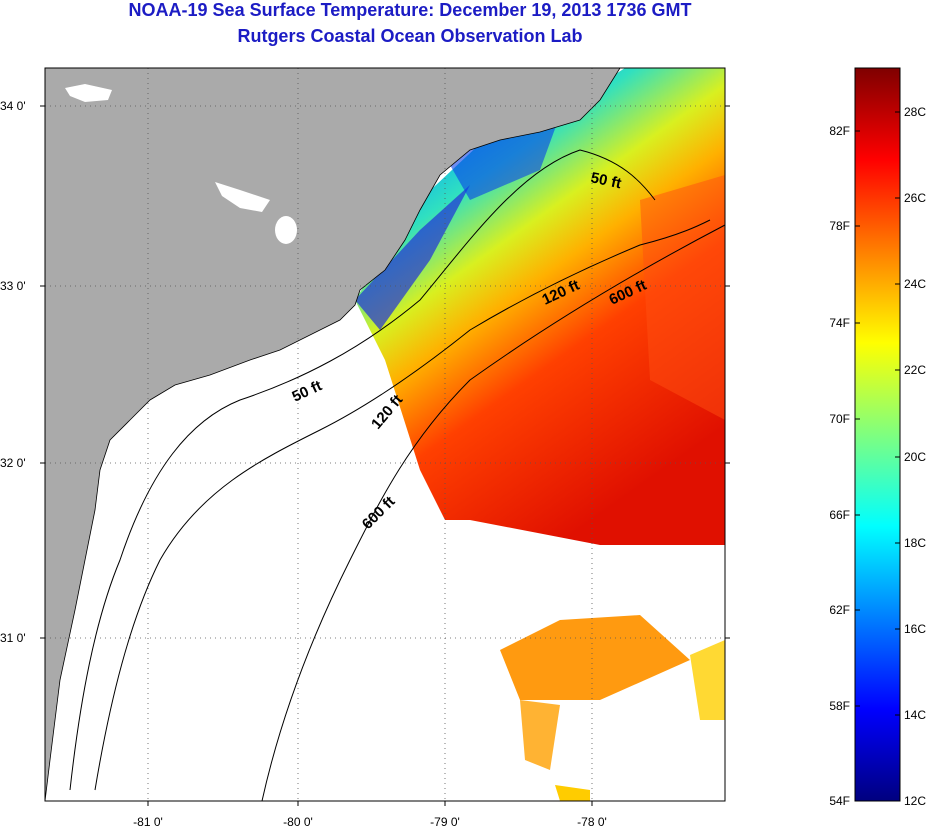 The width and height of the screenshot is (936, 832). What do you see at coordinates (915, 112) in the screenshot?
I see `colorbar-c-label: 28C` at bounding box center [915, 112].